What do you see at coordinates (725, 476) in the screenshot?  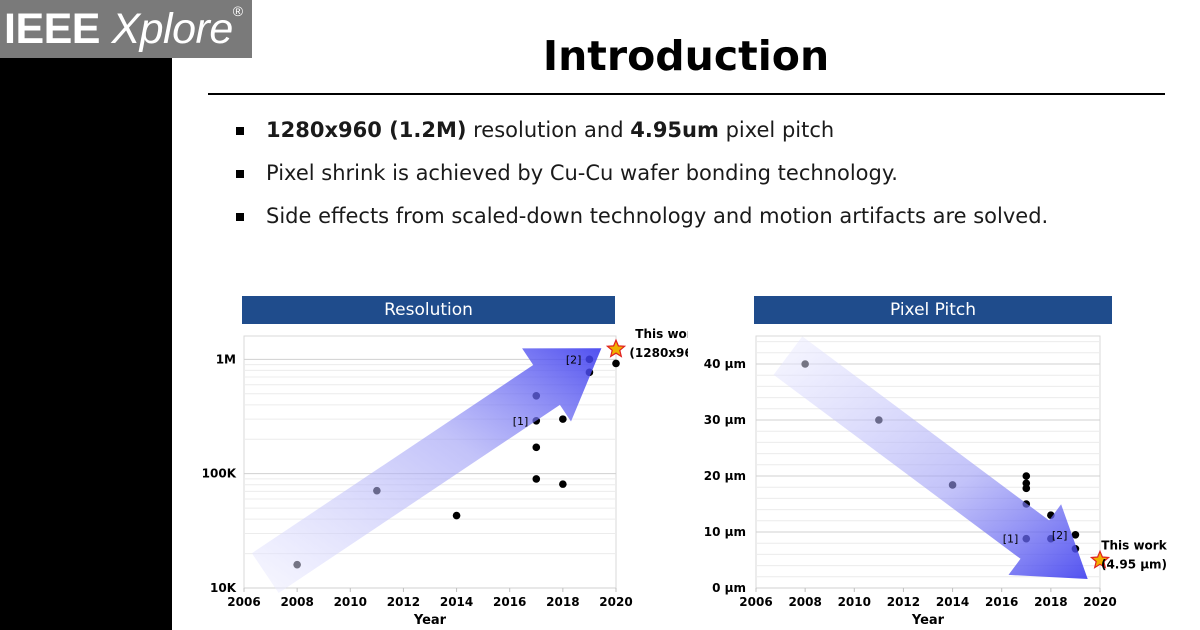 I see `y-tick-label: 20 µm` at bounding box center [725, 476].